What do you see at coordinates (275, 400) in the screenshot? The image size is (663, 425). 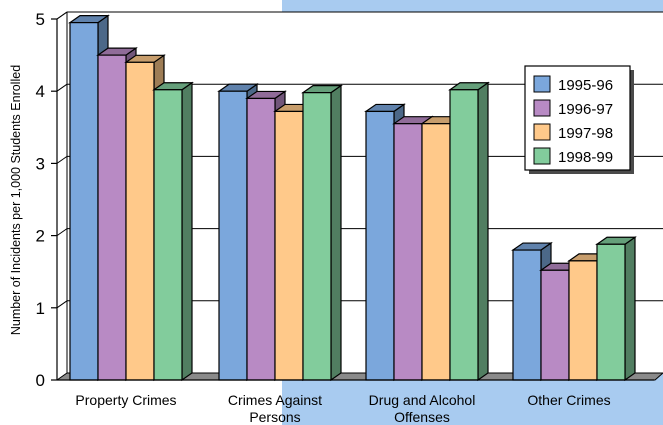 I see `x-category-label: Crimes Against` at bounding box center [275, 400].